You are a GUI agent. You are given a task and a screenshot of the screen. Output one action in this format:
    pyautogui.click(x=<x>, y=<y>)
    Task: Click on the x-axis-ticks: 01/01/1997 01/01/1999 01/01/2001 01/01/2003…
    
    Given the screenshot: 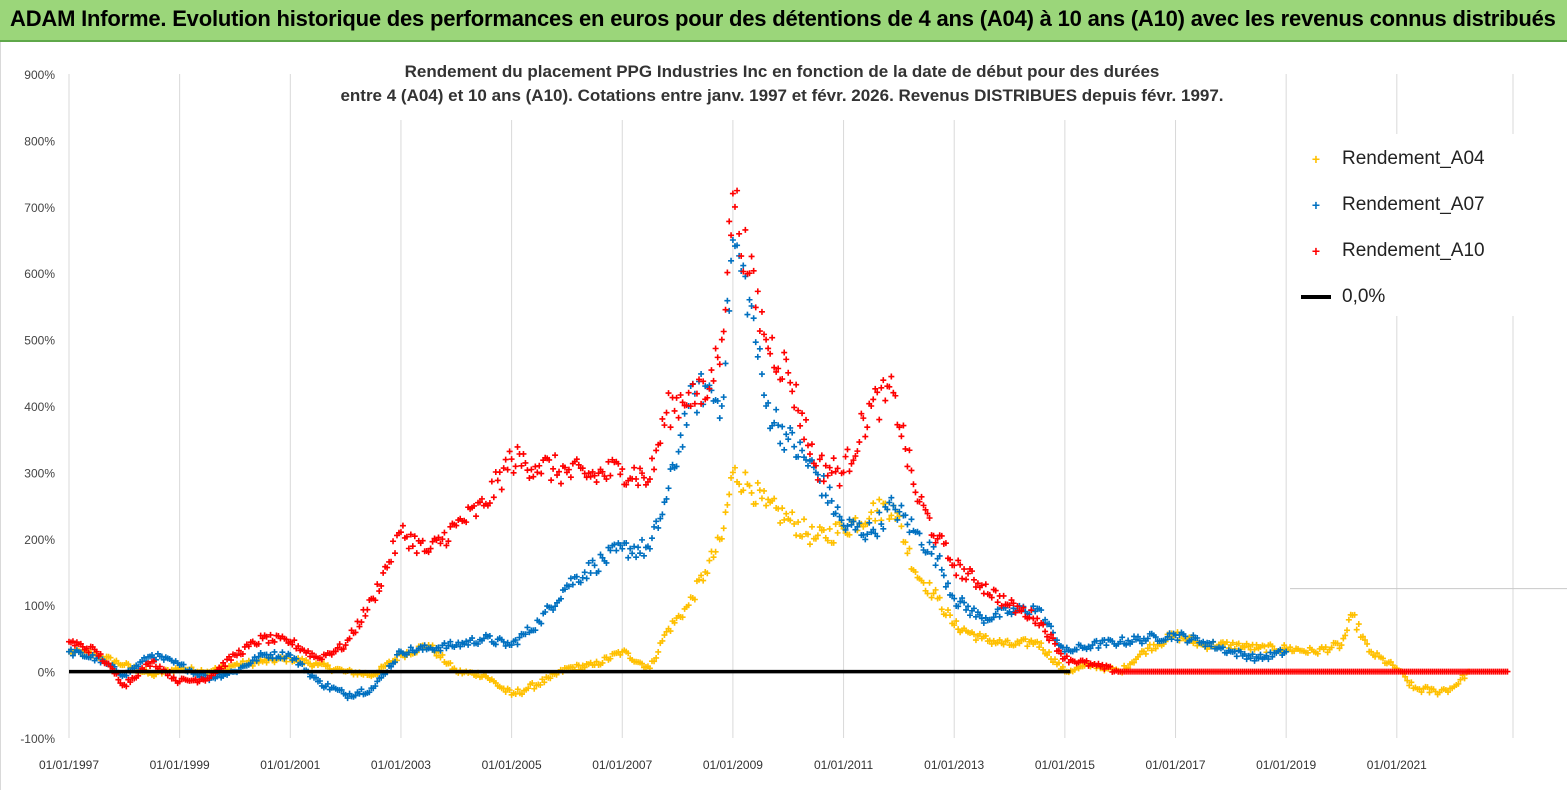 What is the action you would take?
    pyautogui.click(x=733, y=765)
    